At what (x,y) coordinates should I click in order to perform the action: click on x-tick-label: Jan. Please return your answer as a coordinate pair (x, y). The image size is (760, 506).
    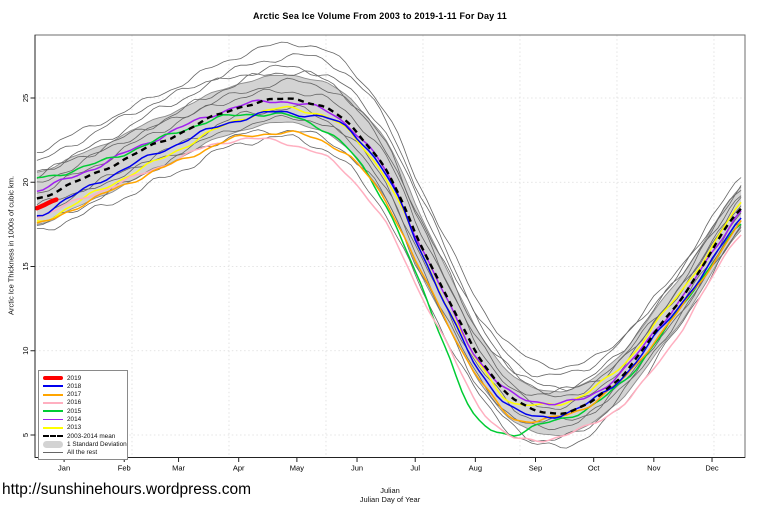
    Looking at the image, I should click on (64, 468).